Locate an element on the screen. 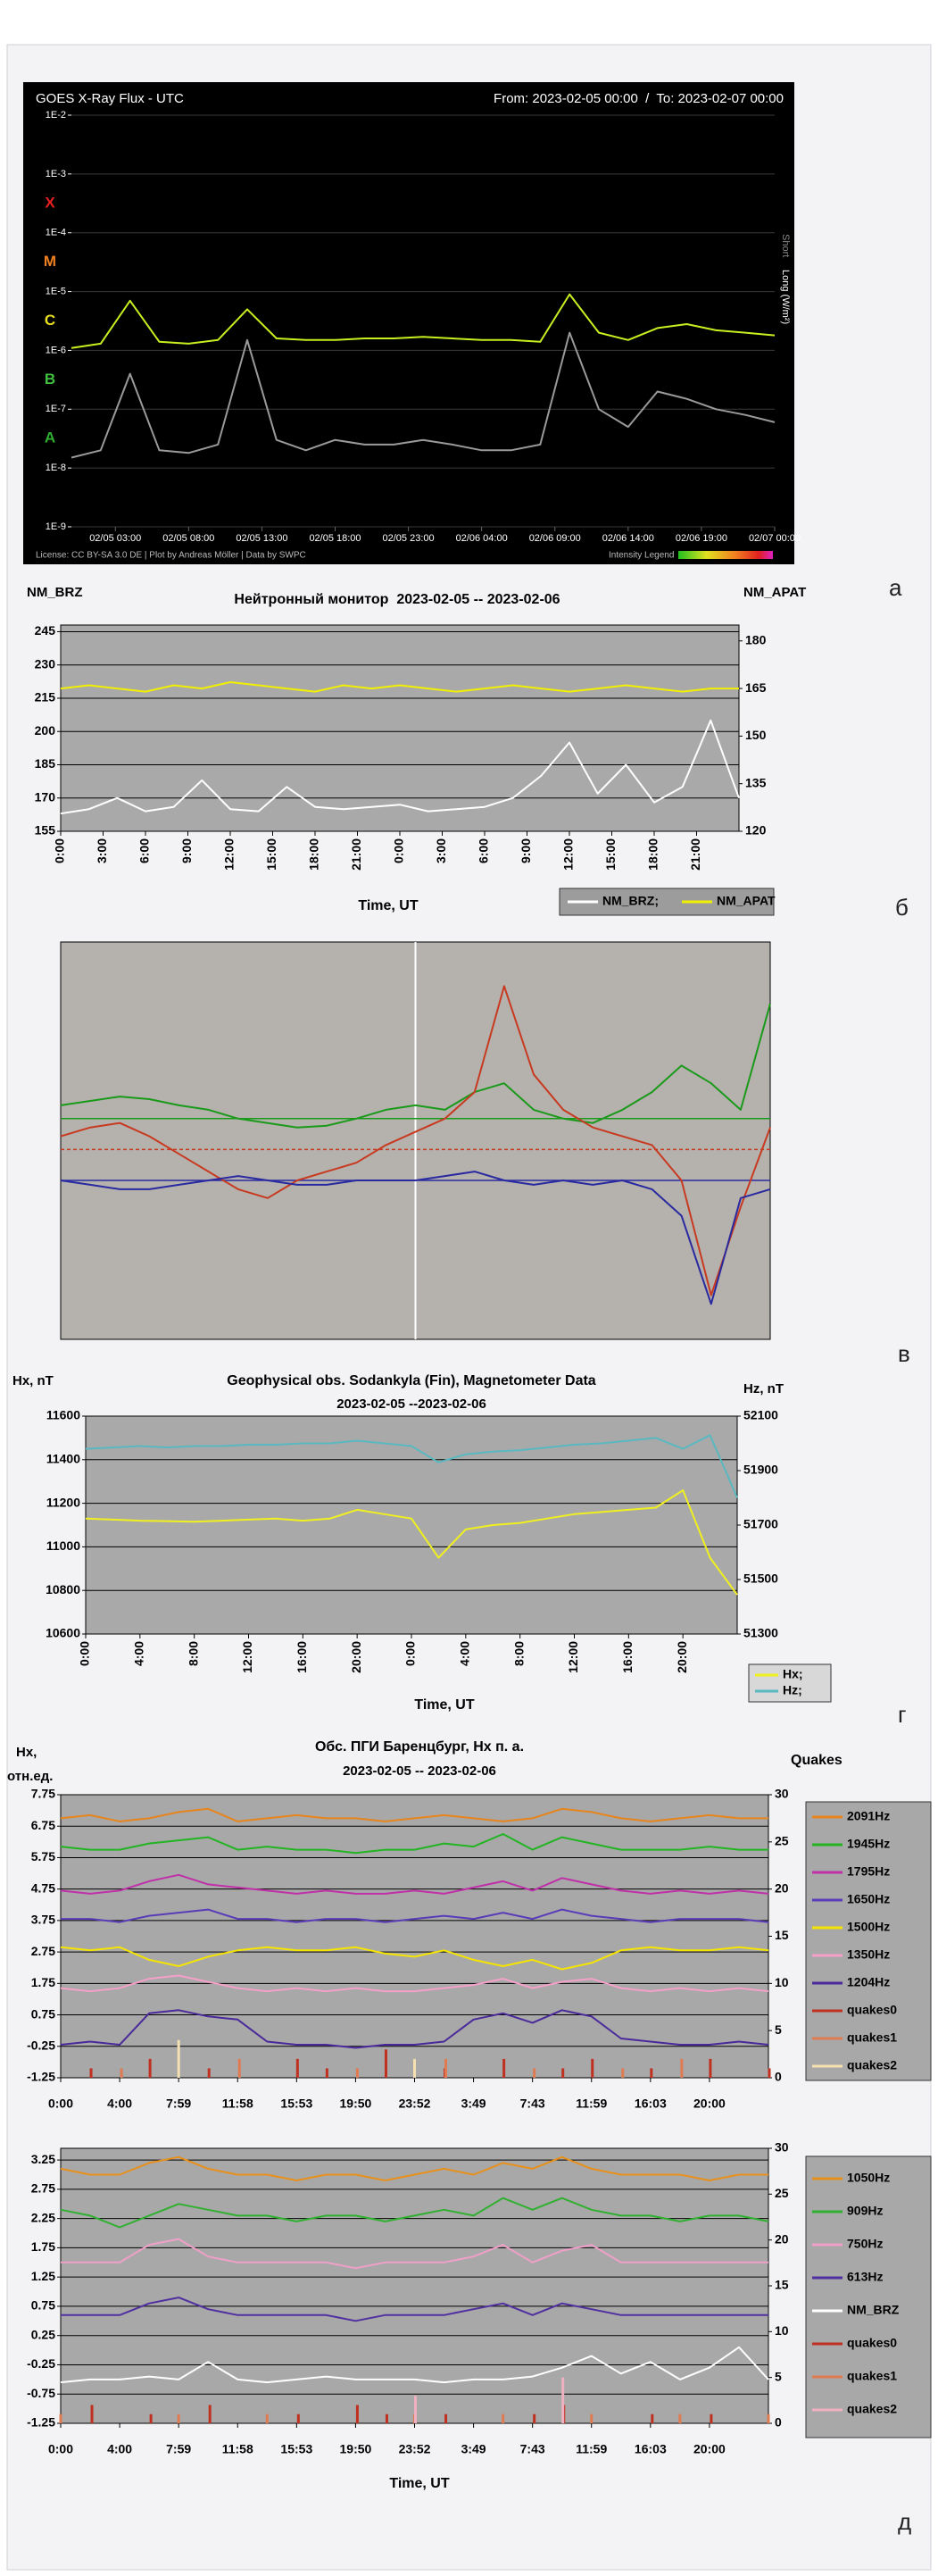  flare-class: M is located at coordinates (50, 261).